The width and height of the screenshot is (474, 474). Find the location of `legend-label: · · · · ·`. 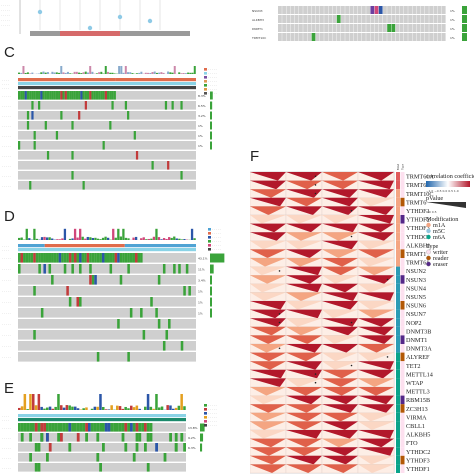

legend-label: · · · · · is located at coordinates (216, 249).